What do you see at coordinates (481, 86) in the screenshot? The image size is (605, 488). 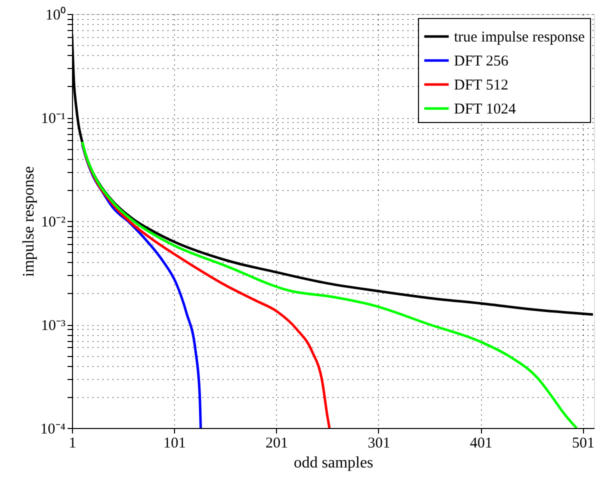 I see `legend-label: DFT 512` at bounding box center [481, 86].